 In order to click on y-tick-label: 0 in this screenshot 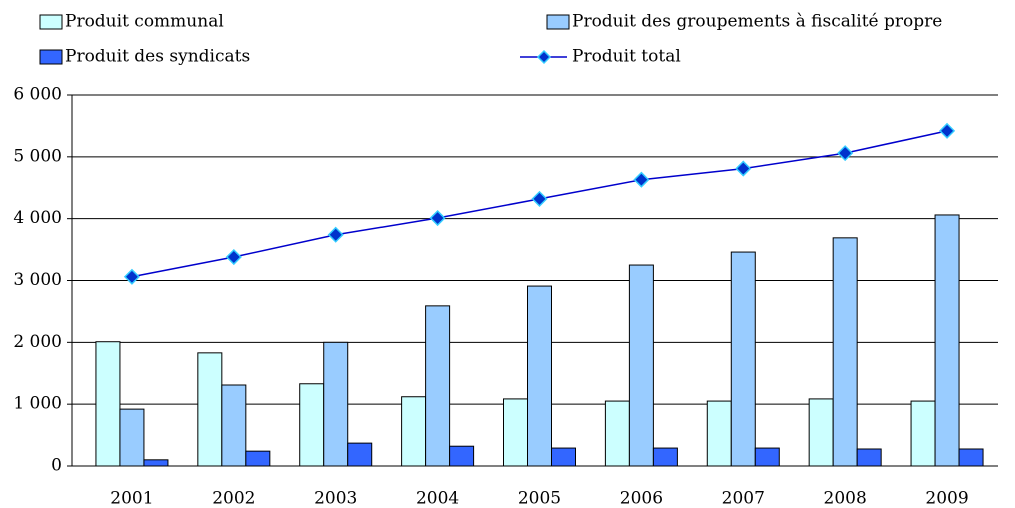, I will do `click(56, 466)`.